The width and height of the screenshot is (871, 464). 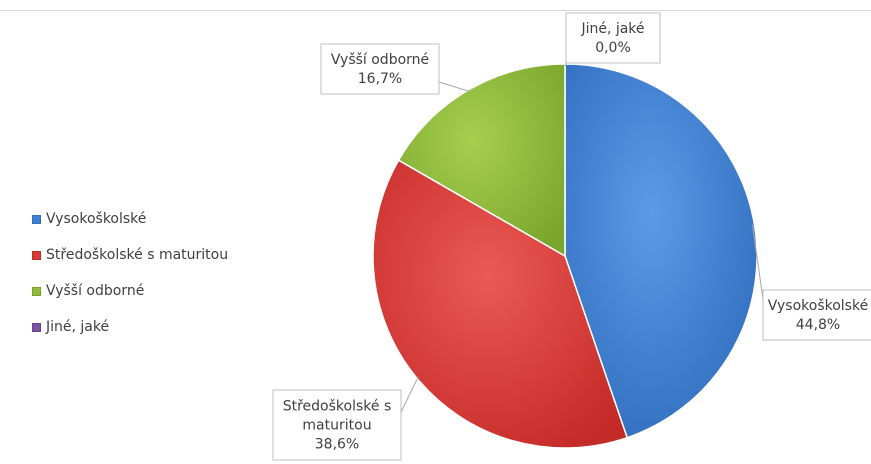 What do you see at coordinates (130, 327) in the screenshot?
I see `legend-item: Jiné, jaké` at bounding box center [130, 327].